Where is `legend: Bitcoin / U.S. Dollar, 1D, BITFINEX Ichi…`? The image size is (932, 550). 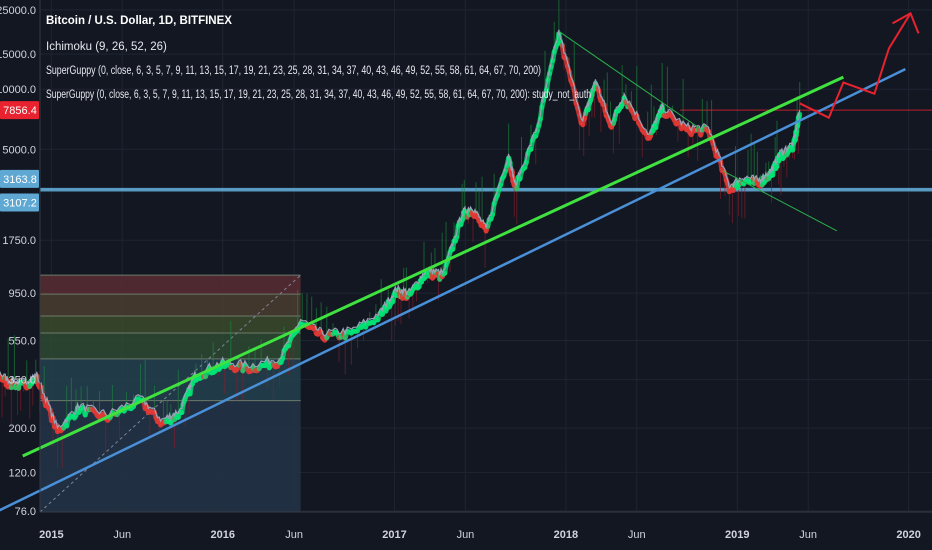 legend: Bitcoin / U.S. Dollar, 1D, BITFINEX Ichi… is located at coordinates (318, 58).